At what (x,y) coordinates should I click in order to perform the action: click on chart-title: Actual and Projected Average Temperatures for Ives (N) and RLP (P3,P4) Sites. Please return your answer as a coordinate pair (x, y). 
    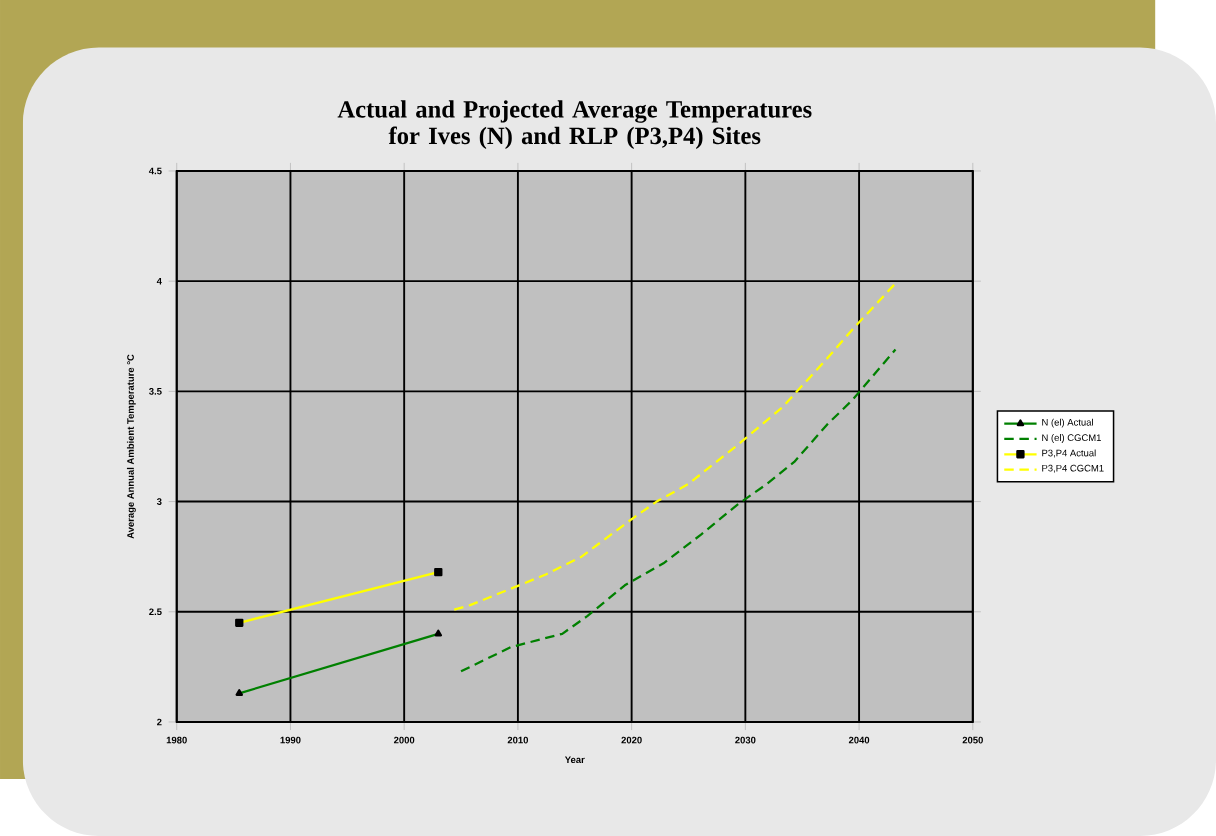
    Looking at the image, I should click on (574, 125).